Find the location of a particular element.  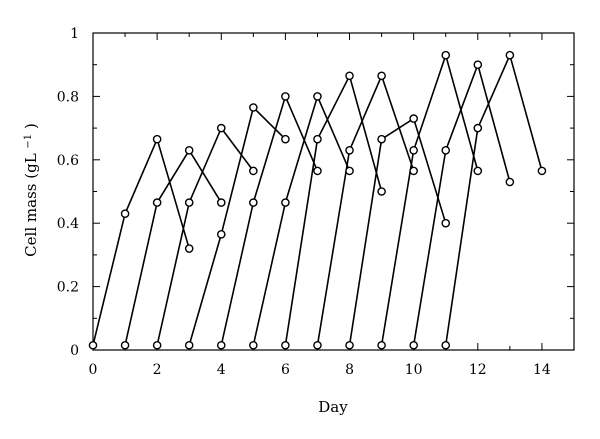

x-tick-label: 6 is located at coordinates (285, 370).